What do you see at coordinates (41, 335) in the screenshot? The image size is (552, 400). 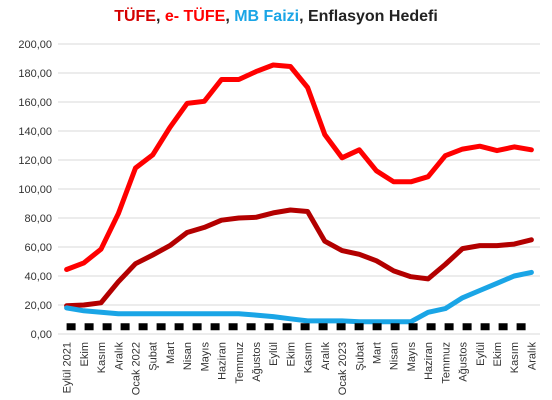 I see `y-tick-label: 0,00` at bounding box center [41, 335].